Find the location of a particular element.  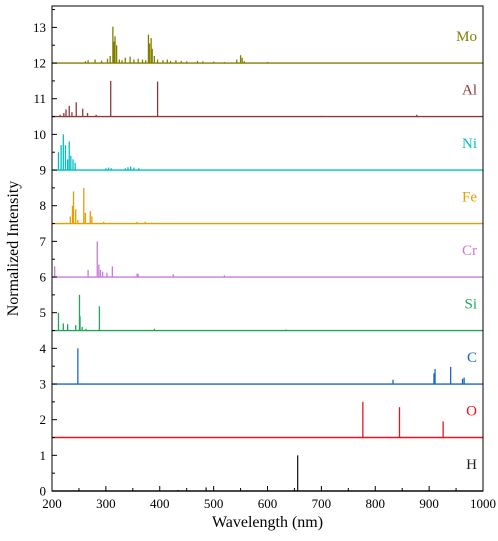

y-tick-label-4: 4 is located at coordinates (43, 348).